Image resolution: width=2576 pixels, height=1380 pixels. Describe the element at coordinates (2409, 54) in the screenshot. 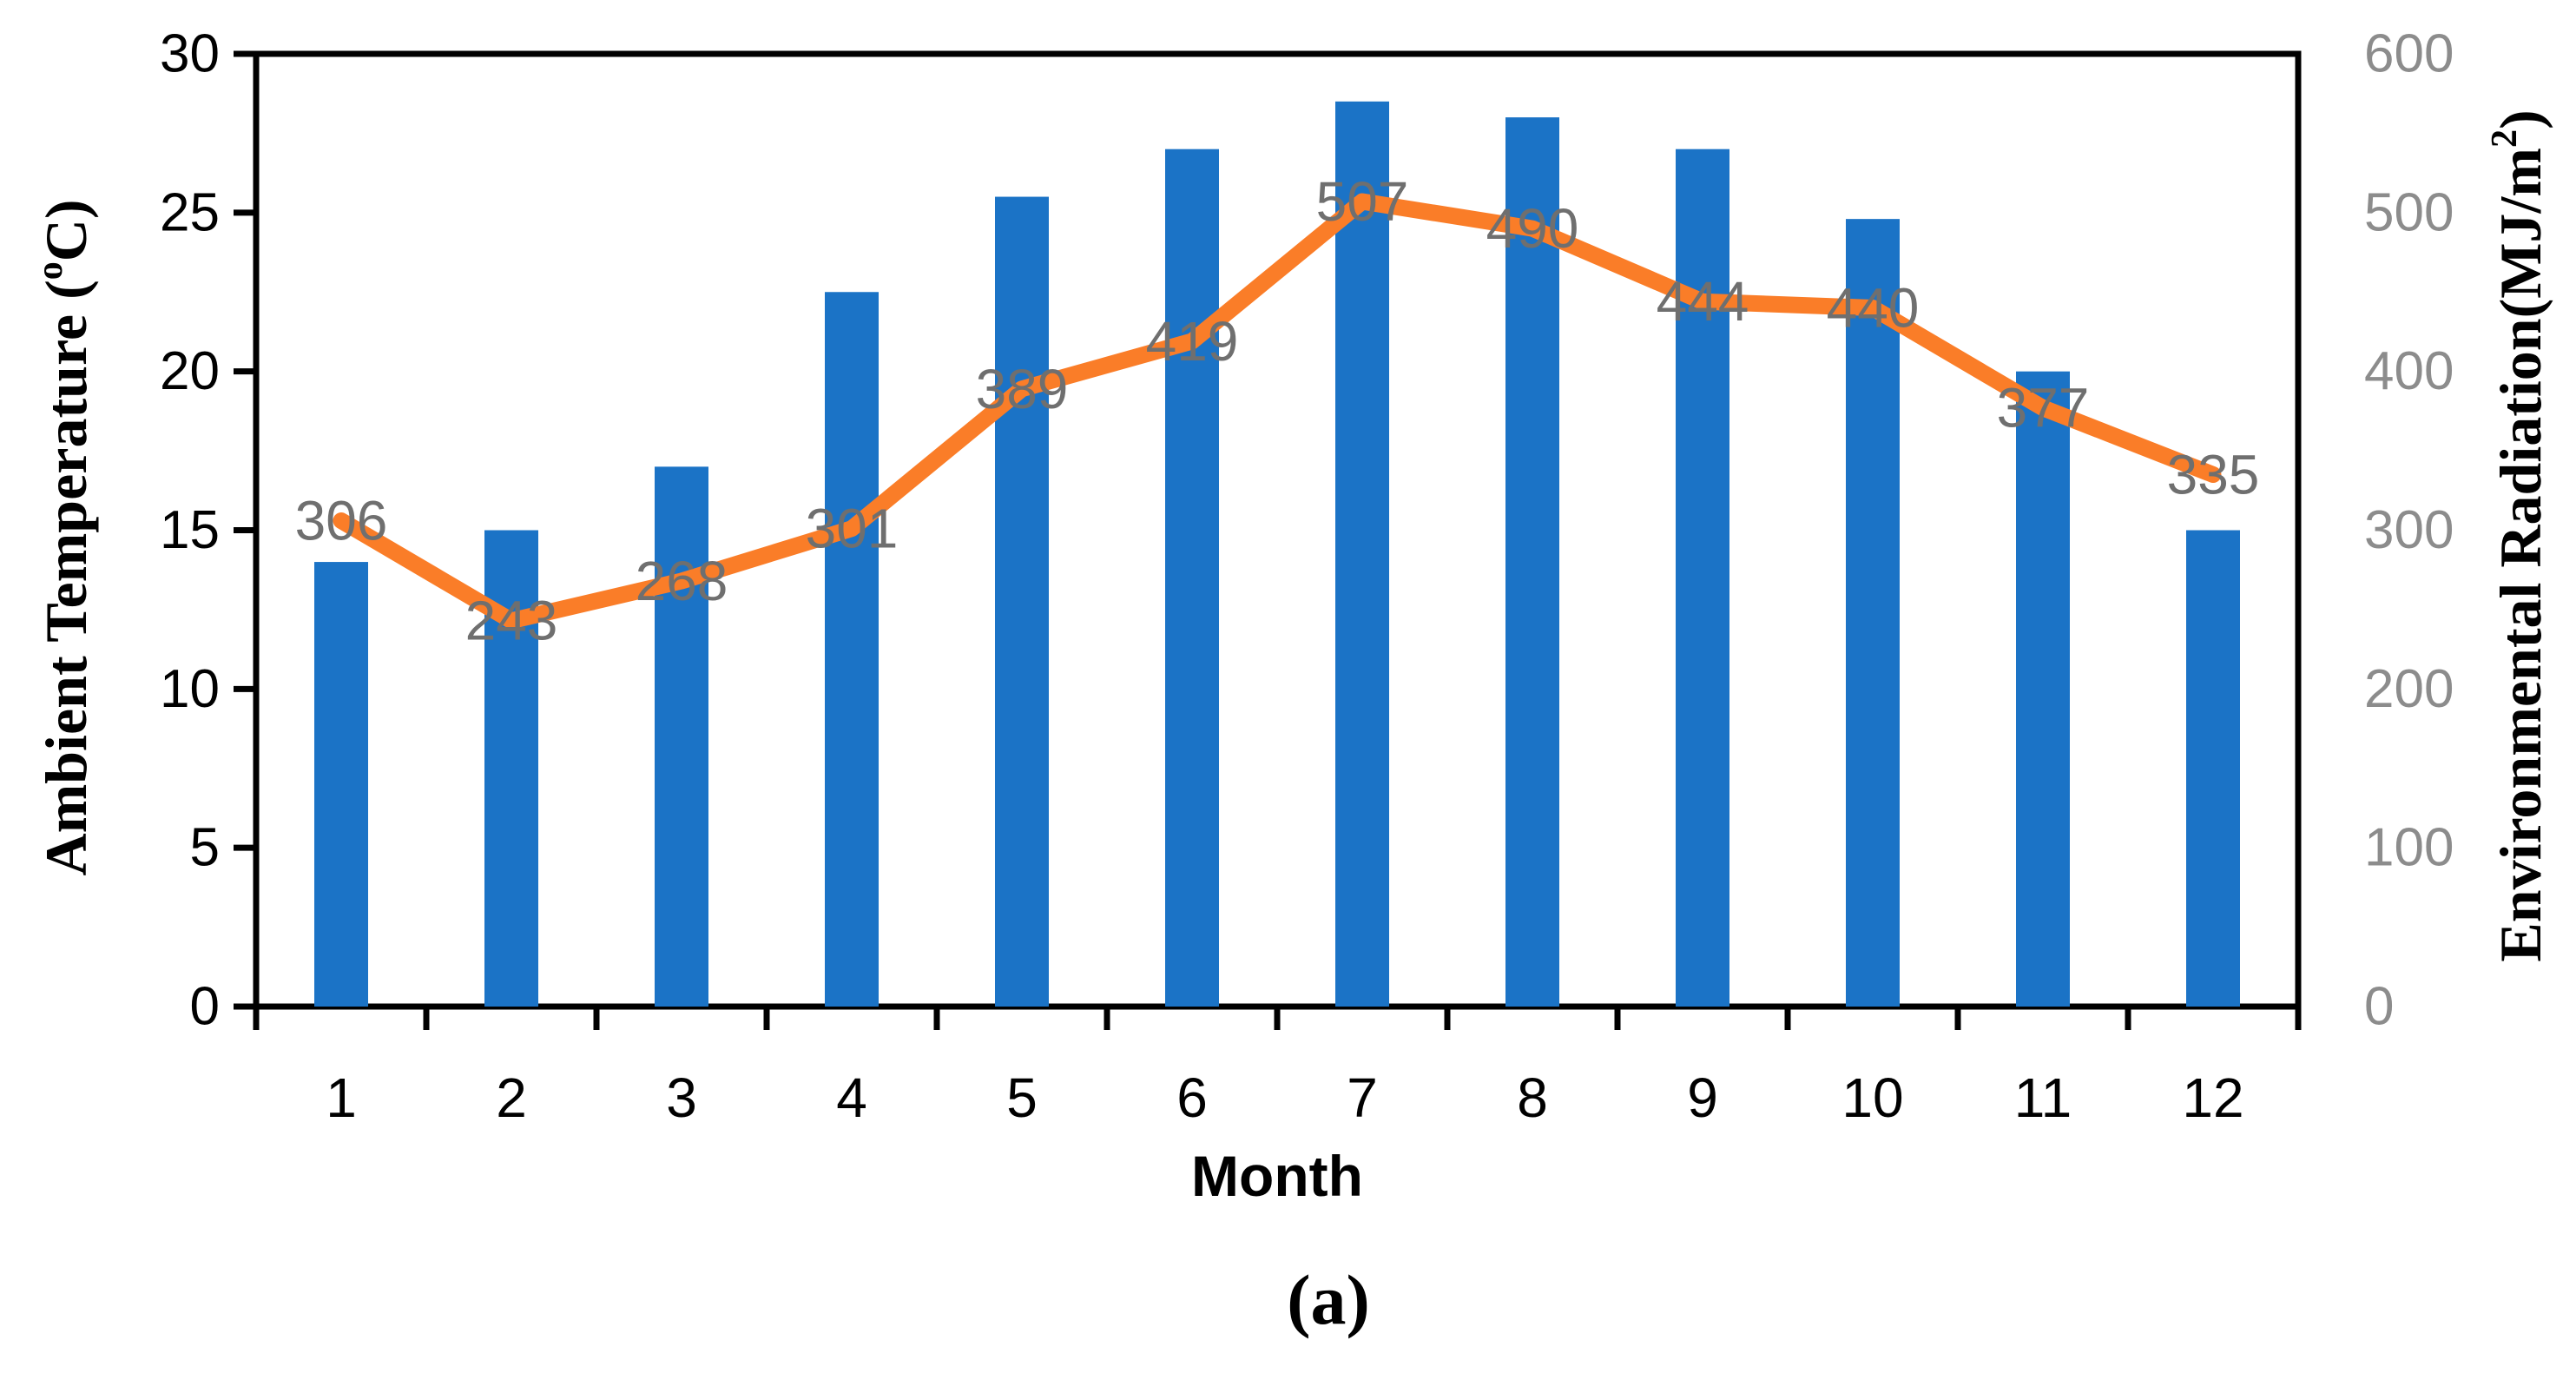

I see `right-axis-tick-label: 600` at that location.